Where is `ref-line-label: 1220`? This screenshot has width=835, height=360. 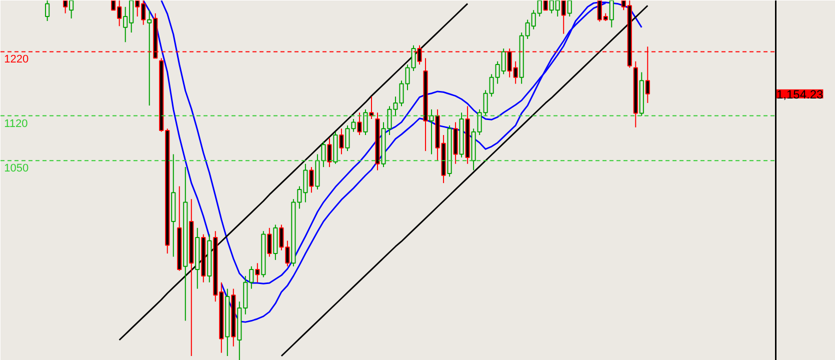 ref-line-label: 1220 is located at coordinates (16, 60).